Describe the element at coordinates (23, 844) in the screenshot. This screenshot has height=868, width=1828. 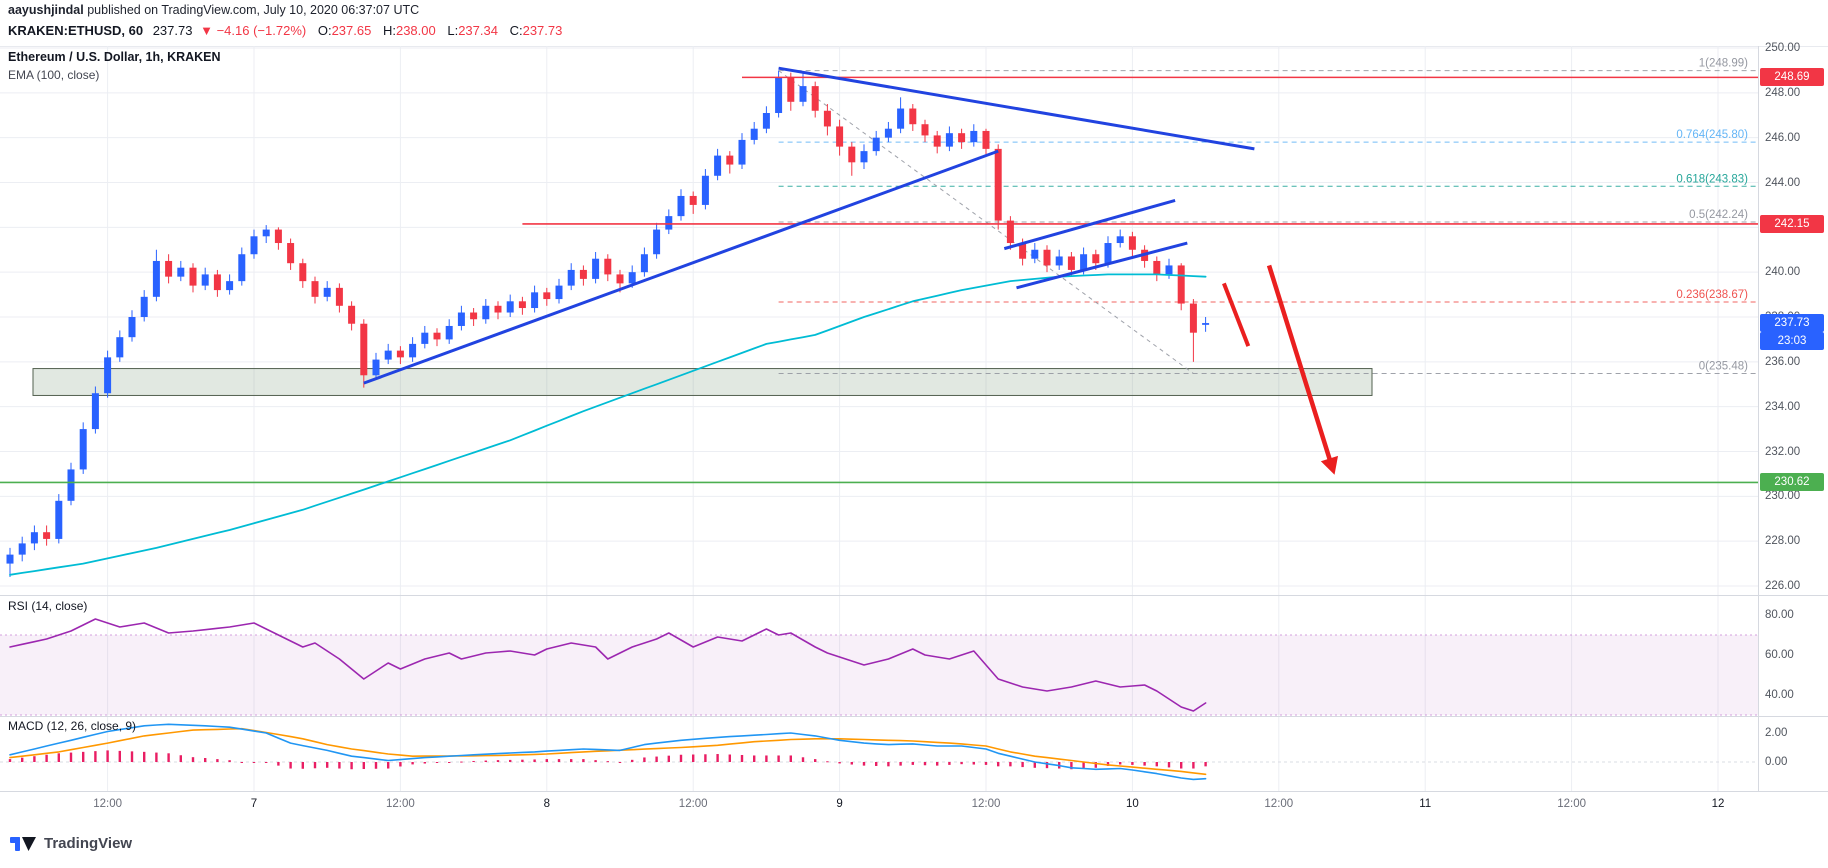
I see `tradingview-logo-icon` at that location.